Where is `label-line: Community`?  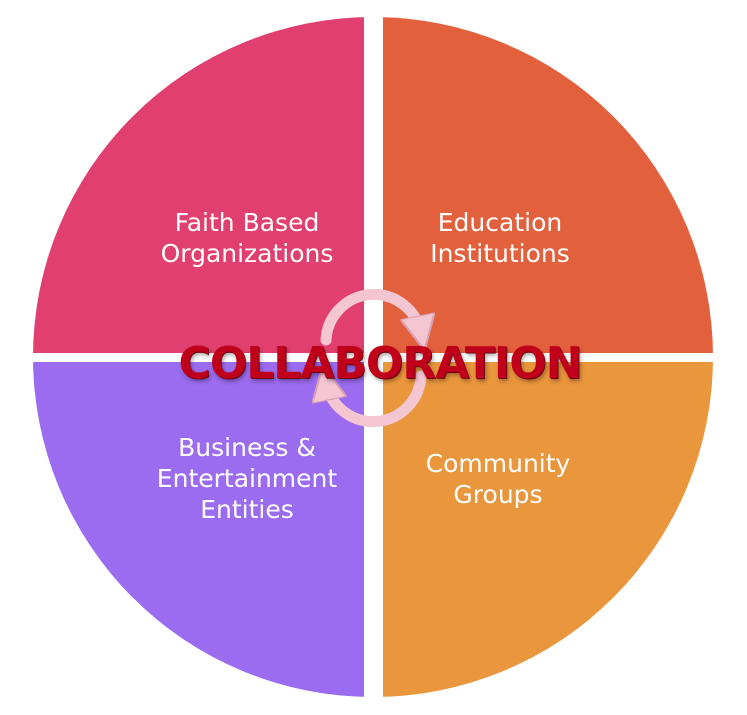 label-line: Community is located at coordinates (498, 463).